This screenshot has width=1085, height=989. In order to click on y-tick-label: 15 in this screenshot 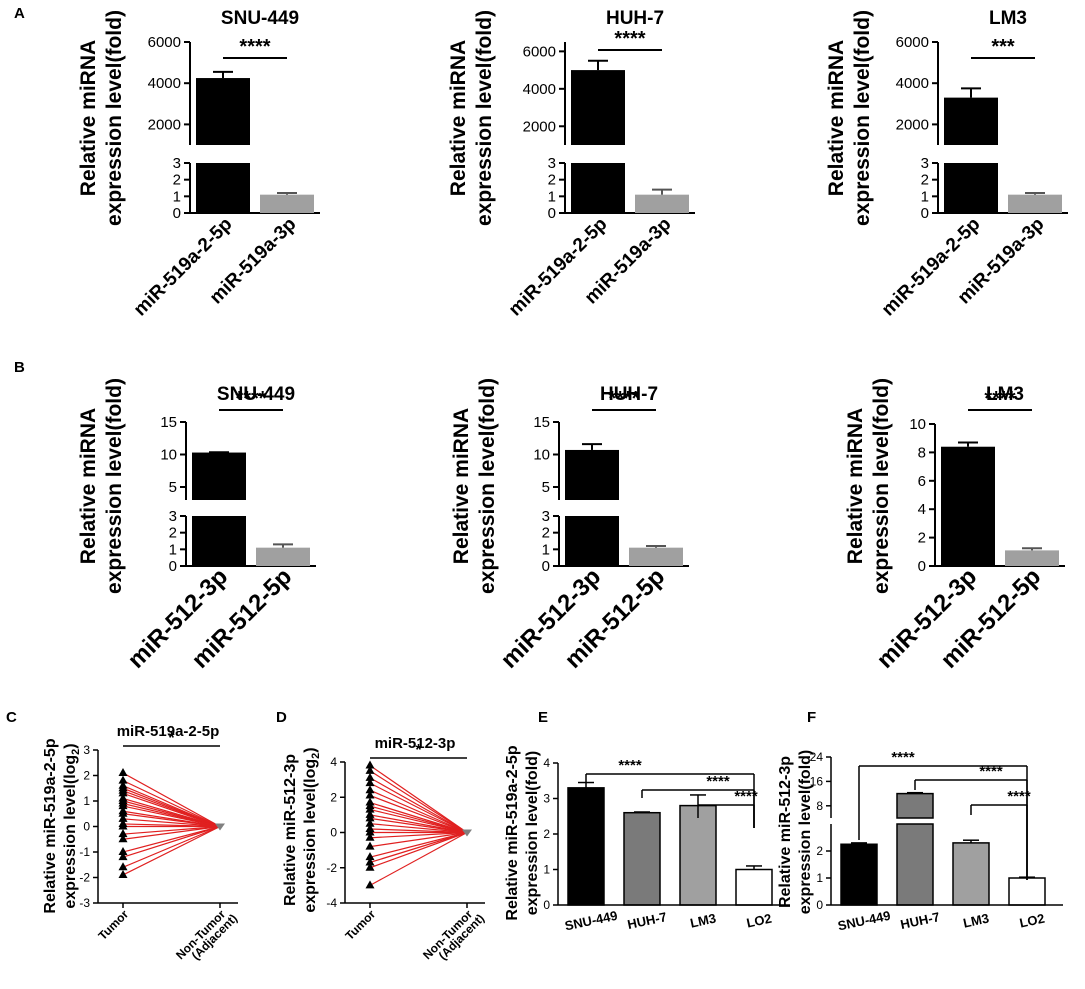, I will do `click(541, 422)`.